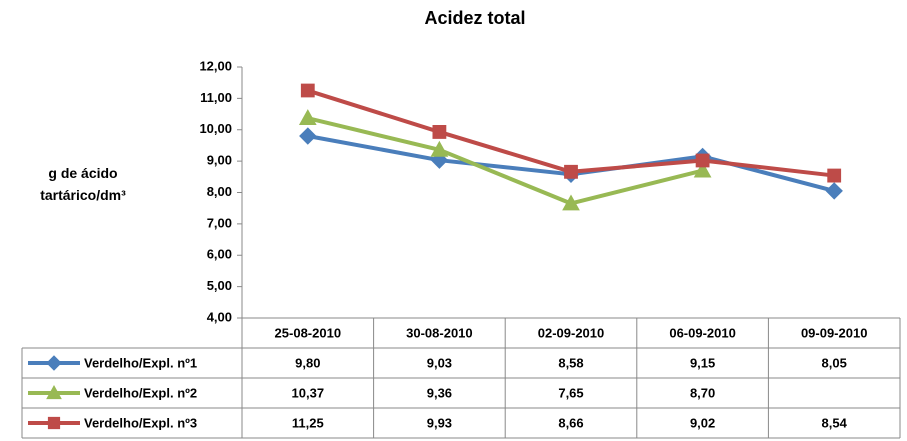  Describe the element at coordinates (474, 18) in the screenshot. I see `chart-title: Acidez total` at that location.